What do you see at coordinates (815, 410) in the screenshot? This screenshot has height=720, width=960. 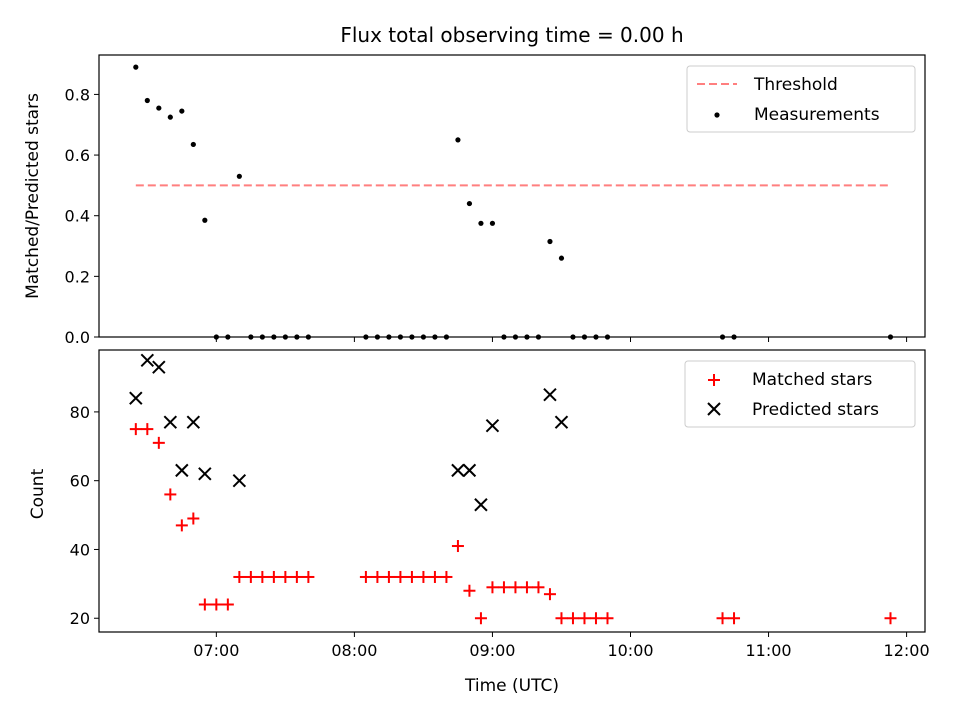 I see `legend-predicted-label: Predicted stars` at bounding box center [815, 410].